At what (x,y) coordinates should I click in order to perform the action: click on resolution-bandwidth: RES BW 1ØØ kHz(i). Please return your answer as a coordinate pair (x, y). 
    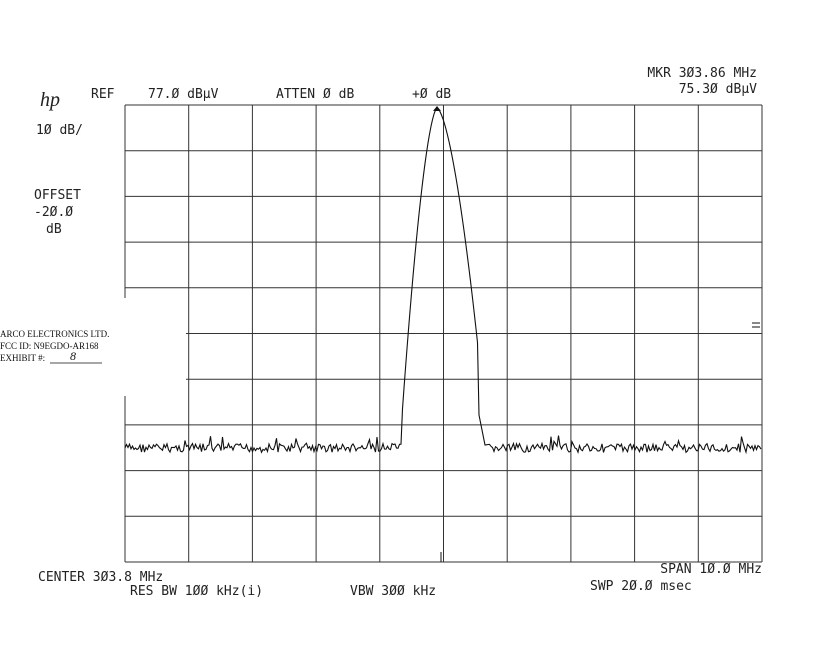
    Looking at the image, I should click on (196, 591).